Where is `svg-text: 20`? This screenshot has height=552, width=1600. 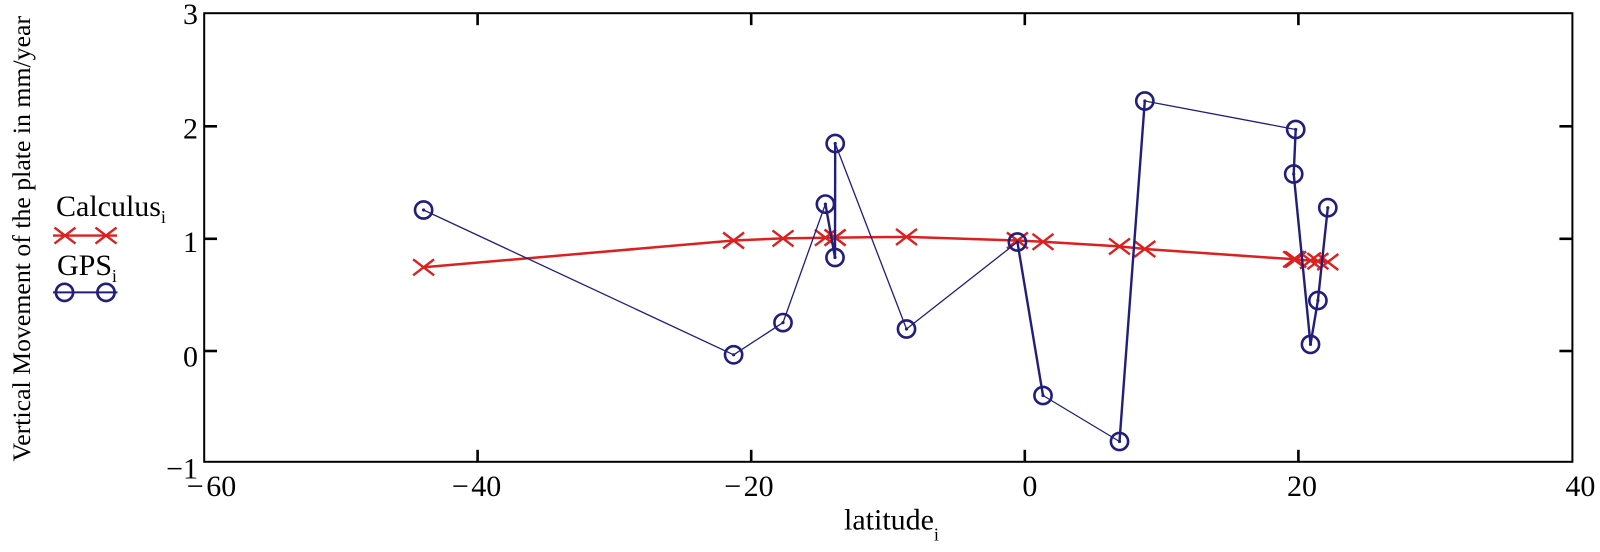 svg-text: 20 is located at coordinates (1302, 486).